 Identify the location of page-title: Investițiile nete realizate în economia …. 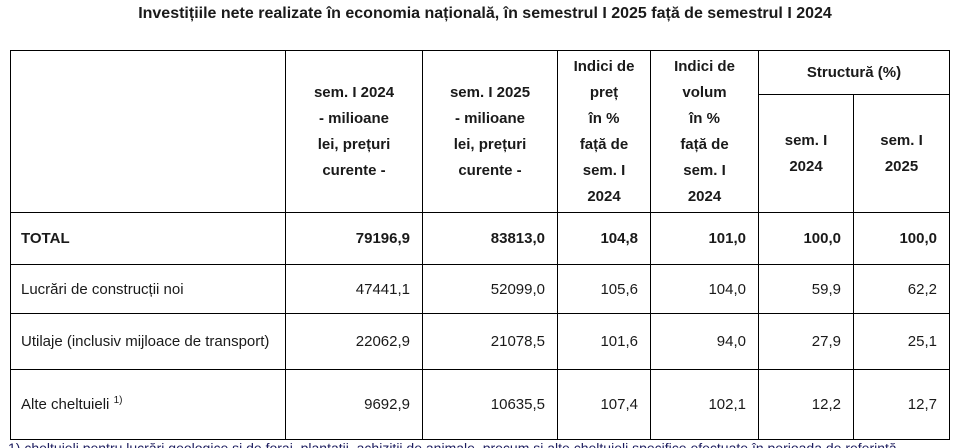
(485, 13).